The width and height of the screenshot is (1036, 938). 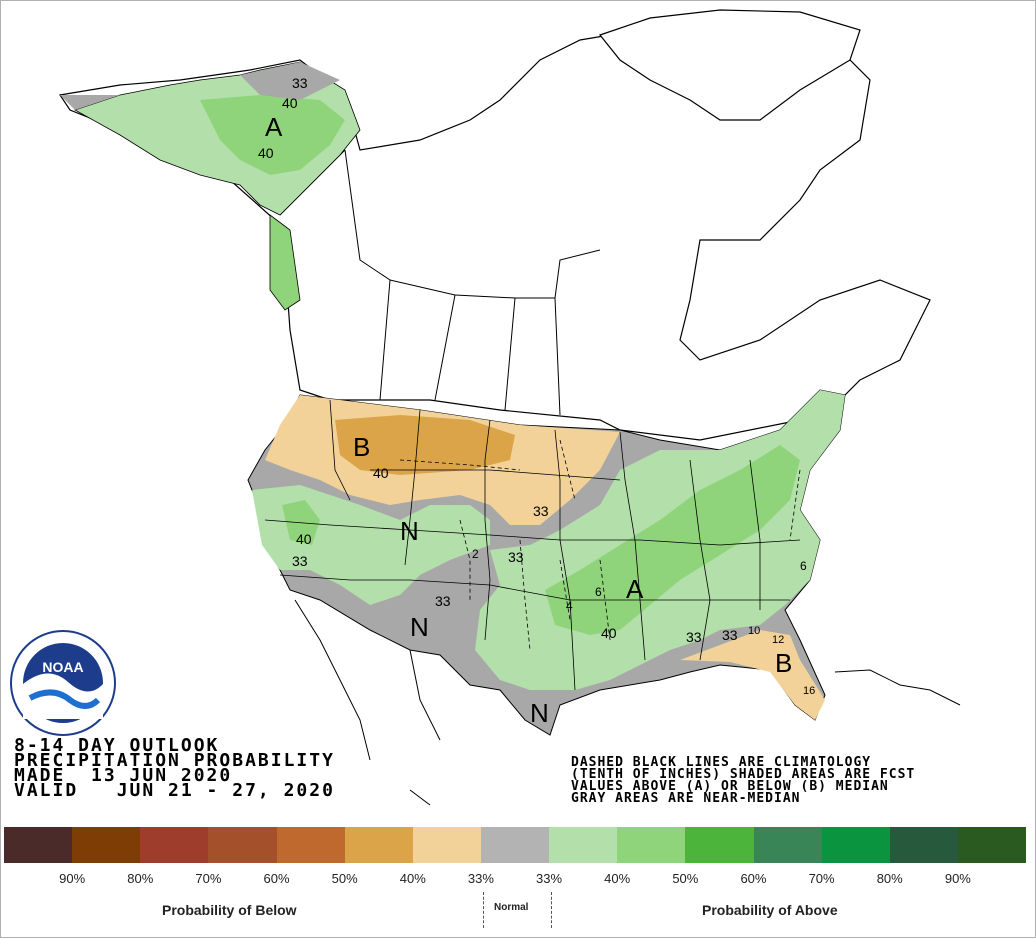 What do you see at coordinates (635, 589) in the screenshot?
I see `label-midsouth-above: A` at bounding box center [635, 589].